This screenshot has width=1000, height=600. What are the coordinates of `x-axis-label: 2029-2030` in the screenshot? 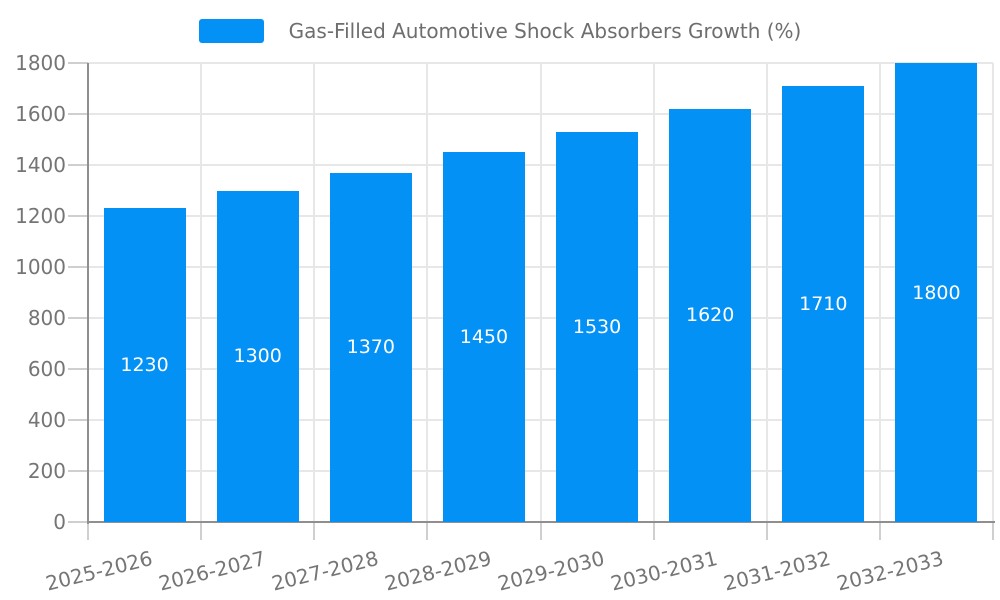 It's located at (551, 571).